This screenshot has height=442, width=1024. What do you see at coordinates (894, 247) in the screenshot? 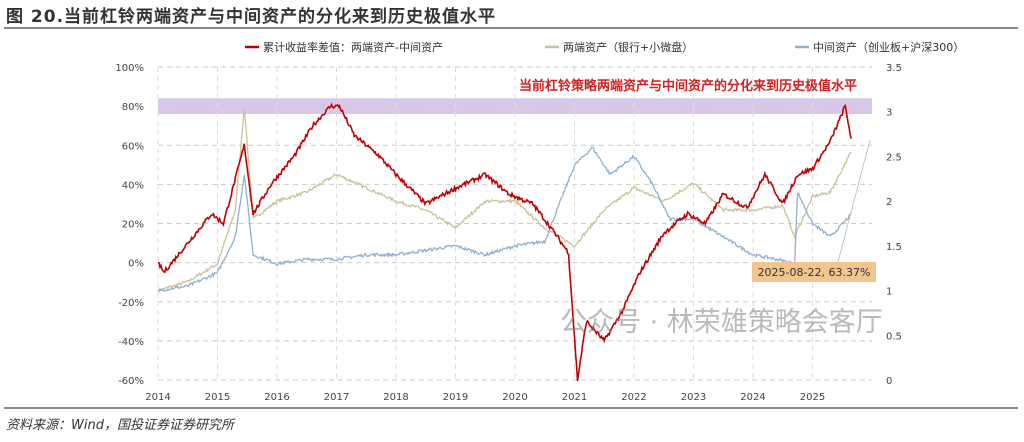
I see `right-tick-label: 1.5` at bounding box center [894, 247].